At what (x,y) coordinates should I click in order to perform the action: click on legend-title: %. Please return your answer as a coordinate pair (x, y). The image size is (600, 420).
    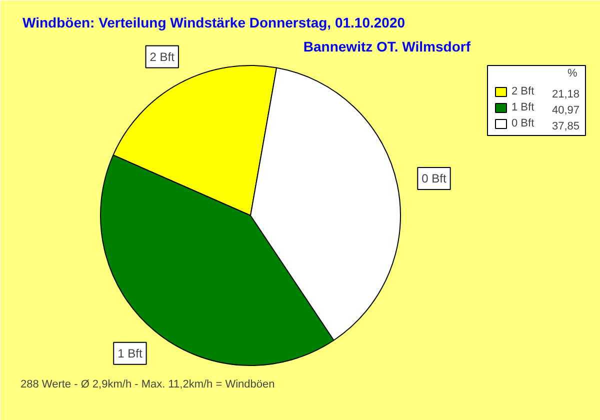
    Looking at the image, I should click on (573, 74).